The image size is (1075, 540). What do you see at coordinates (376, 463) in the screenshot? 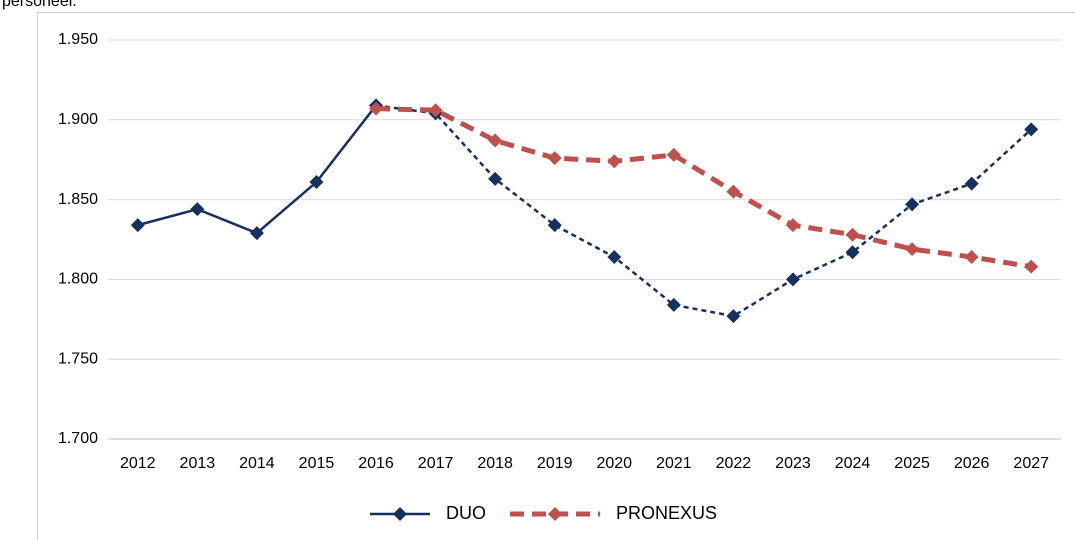
I see `x-tick-label: 2016` at bounding box center [376, 463].